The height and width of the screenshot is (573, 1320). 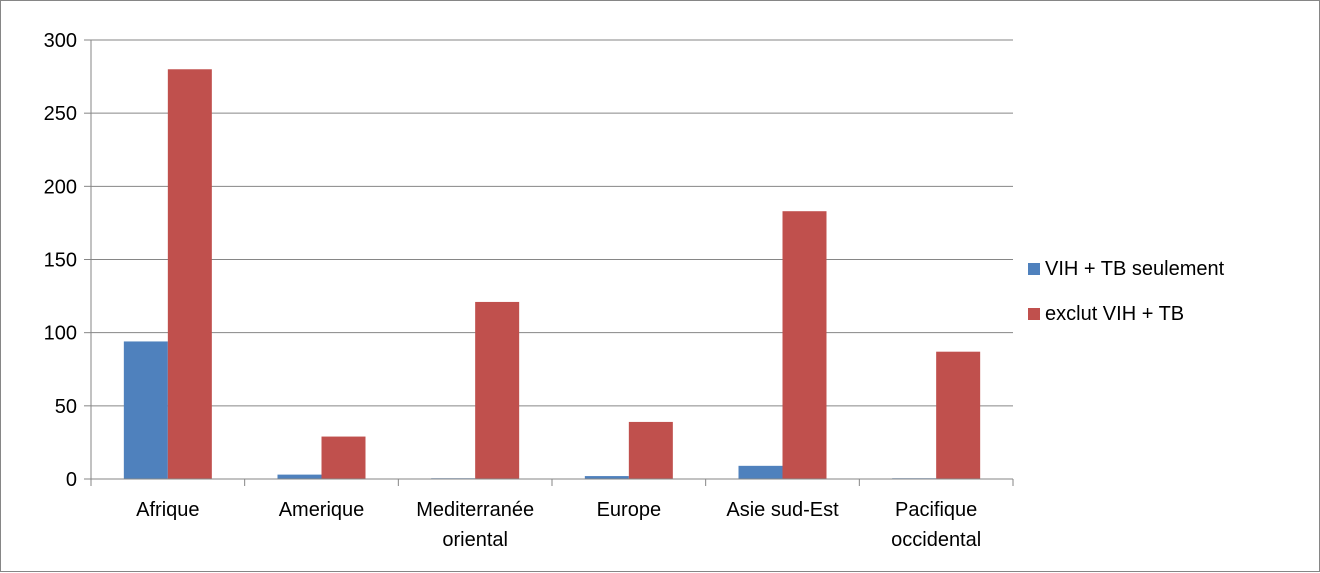 I want to click on x-category-label: Europe, so click(x=629, y=510).